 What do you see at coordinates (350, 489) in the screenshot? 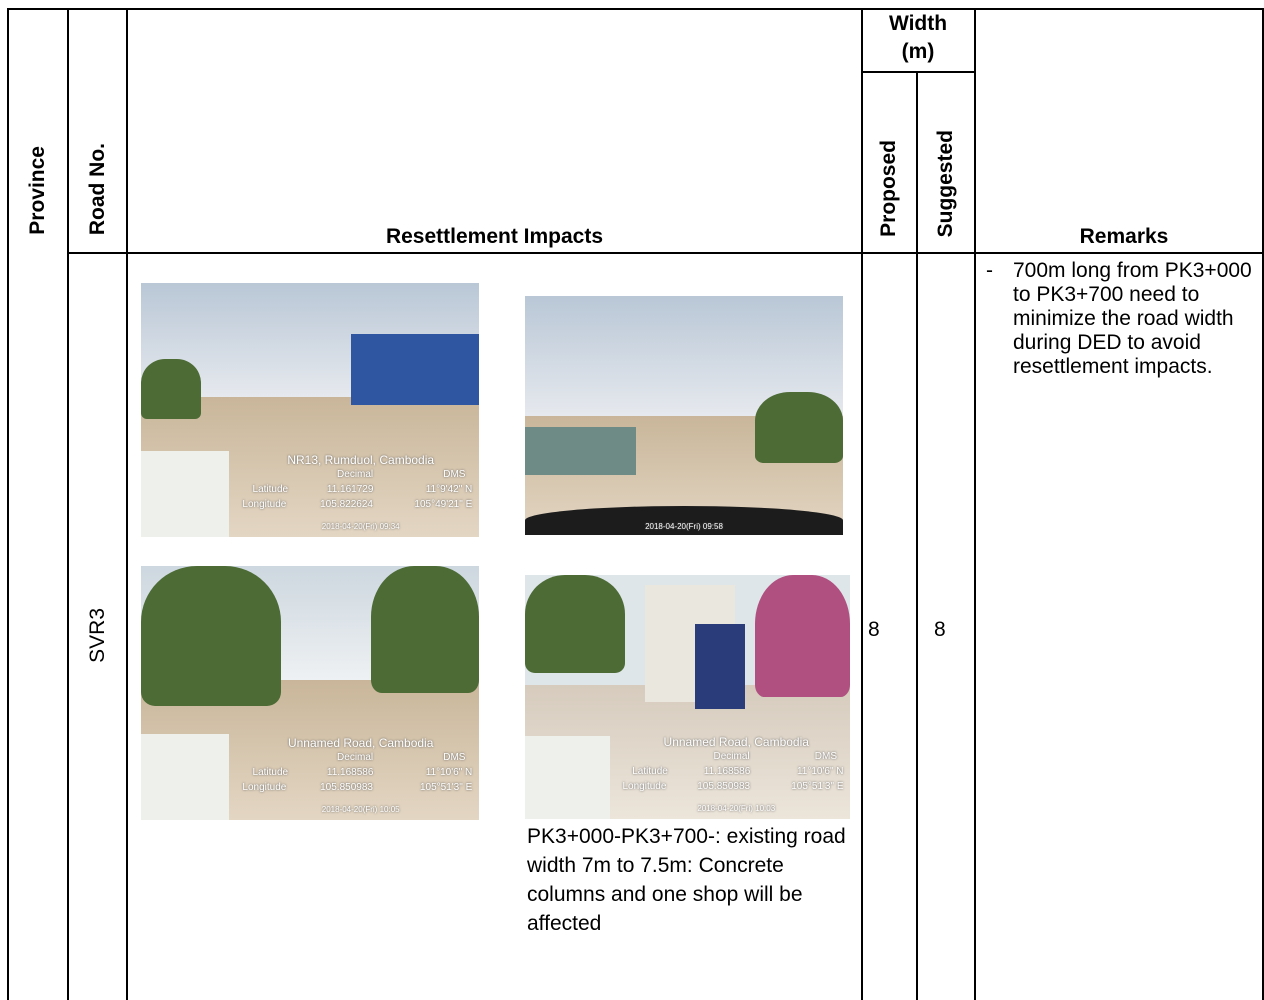
I see `photo-lat-decimal: 11.161729` at bounding box center [350, 489].